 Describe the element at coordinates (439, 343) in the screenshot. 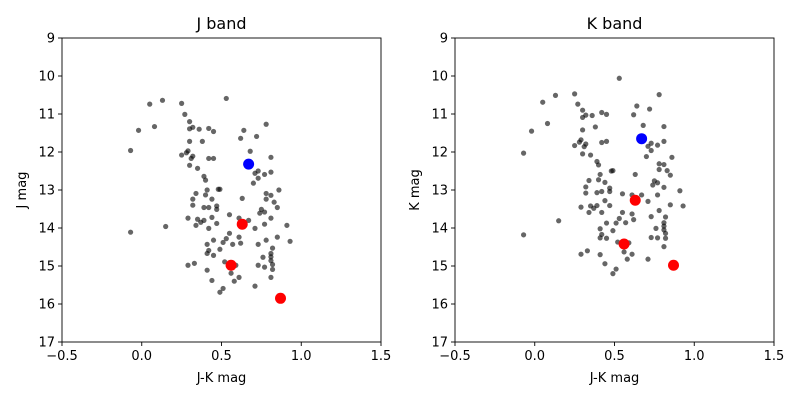

I see `y-tick-label: 17` at that location.